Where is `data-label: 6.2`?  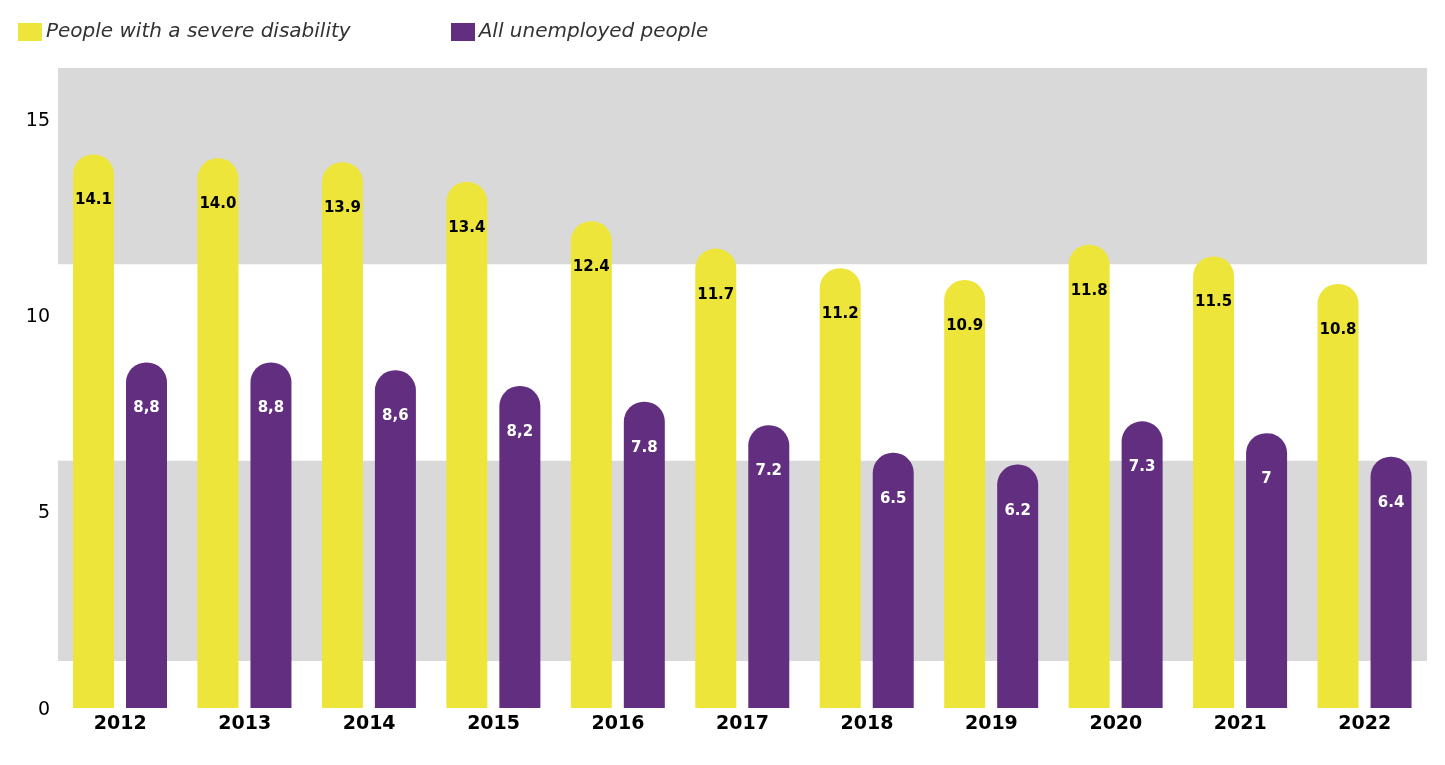 data-label: 6.2 is located at coordinates (1017, 509).